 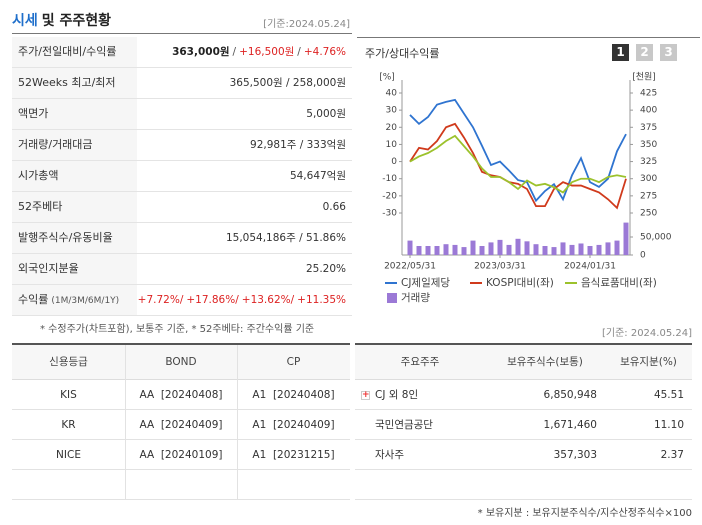 I want to click on row-label: 52Weeks 최고/최저, so click(x=67, y=82).